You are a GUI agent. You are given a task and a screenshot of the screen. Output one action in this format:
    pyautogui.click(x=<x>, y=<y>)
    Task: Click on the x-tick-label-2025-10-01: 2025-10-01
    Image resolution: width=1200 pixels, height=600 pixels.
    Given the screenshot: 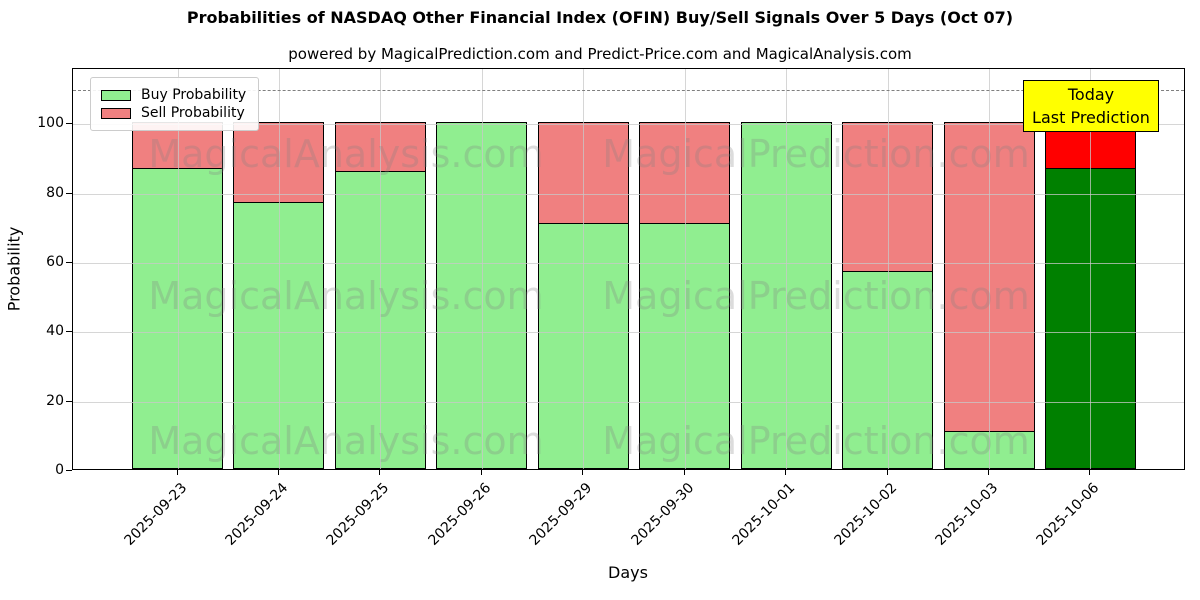 What is the action you would take?
    pyautogui.click(x=764, y=514)
    